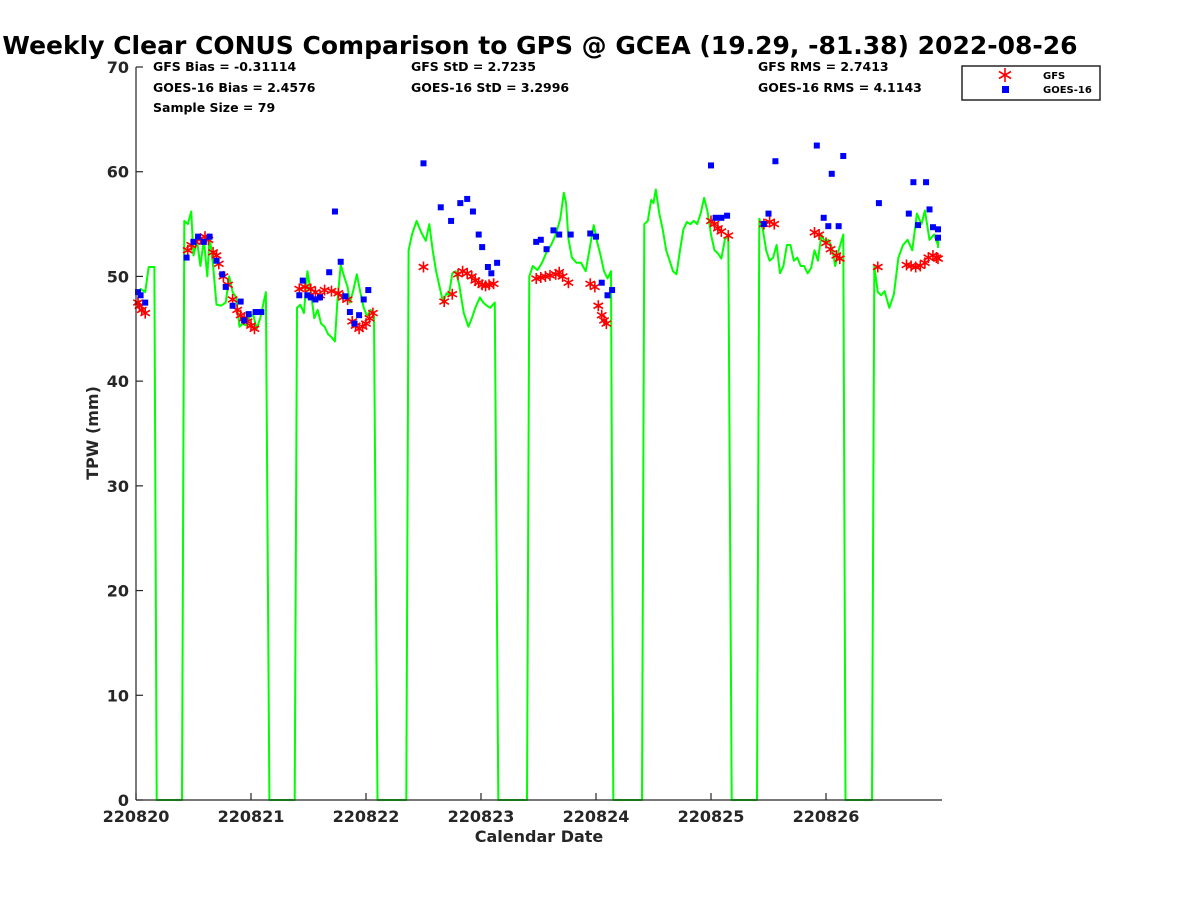 This screenshot has height=900, width=1200. I want to click on legend-gfs-asterisk, so click(1005, 75).